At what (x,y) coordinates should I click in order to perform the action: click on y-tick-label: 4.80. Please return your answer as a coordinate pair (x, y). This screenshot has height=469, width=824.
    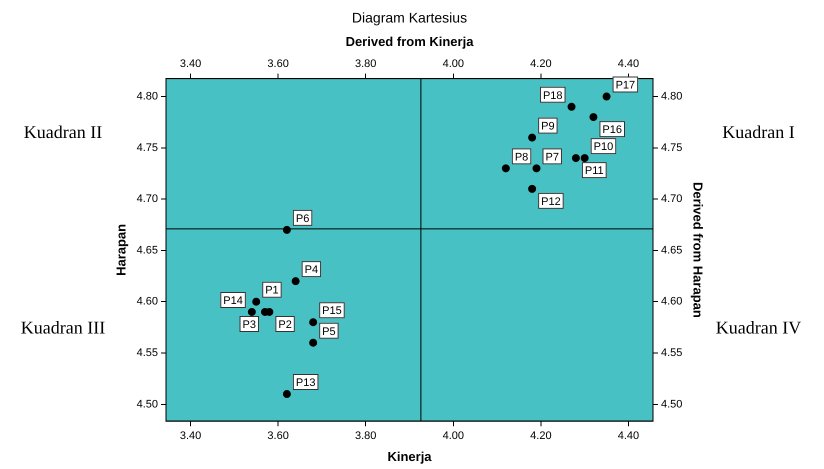
    Looking at the image, I should click on (147, 96).